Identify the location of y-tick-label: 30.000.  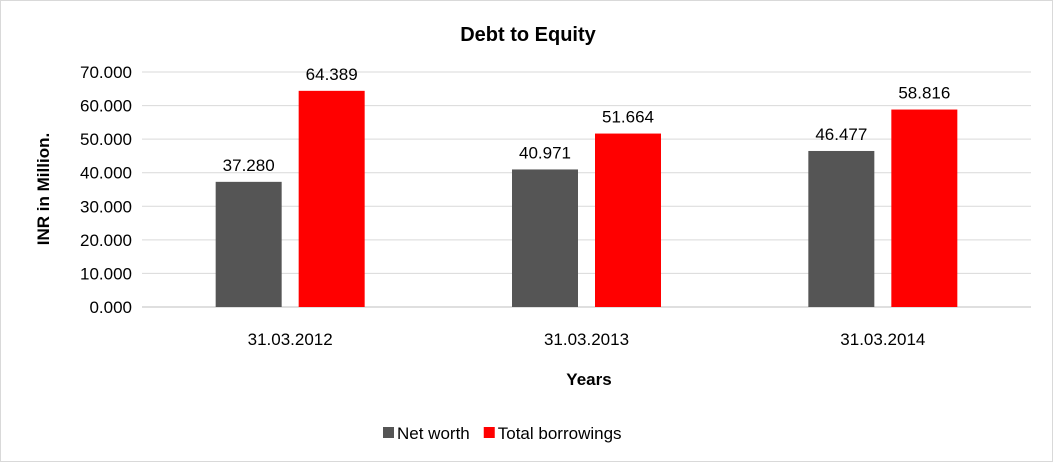
(106, 206).